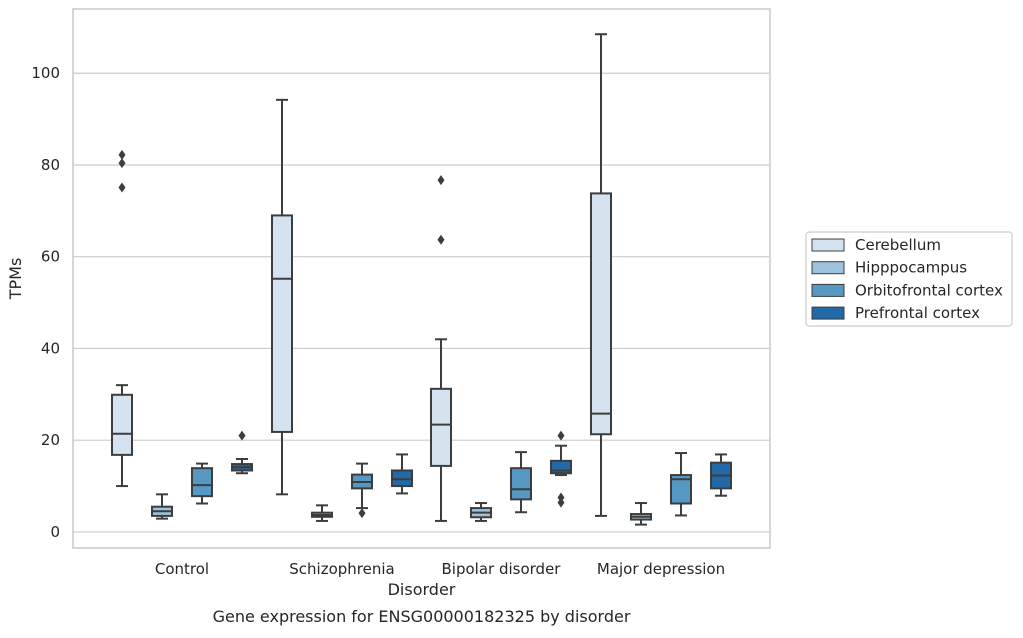  Describe the element at coordinates (422, 589) in the screenshot. I see `x-axis-label: Disorder` at that location.